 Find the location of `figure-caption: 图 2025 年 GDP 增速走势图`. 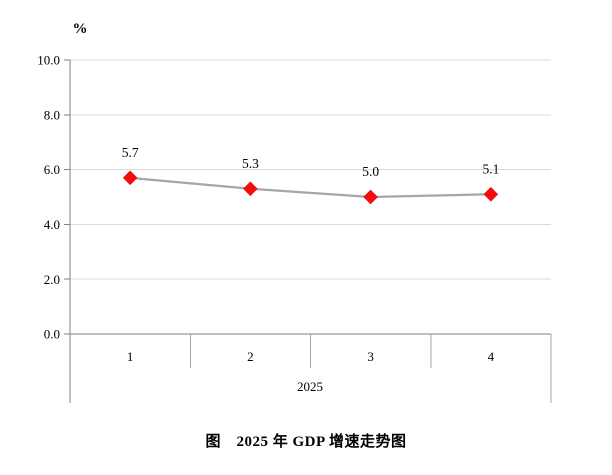

figure-caption: 图 2025 年 GDP 增速走势图 is located at coordinates (306, 442).